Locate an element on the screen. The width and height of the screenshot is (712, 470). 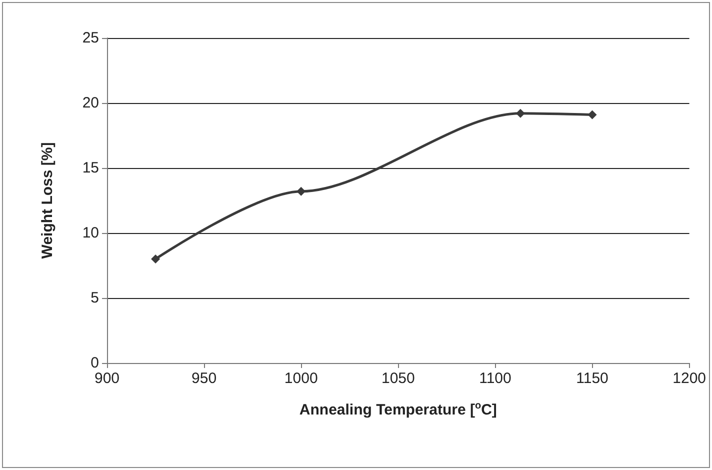
y-tick-label: 25 is located at coordinates (90, 38).